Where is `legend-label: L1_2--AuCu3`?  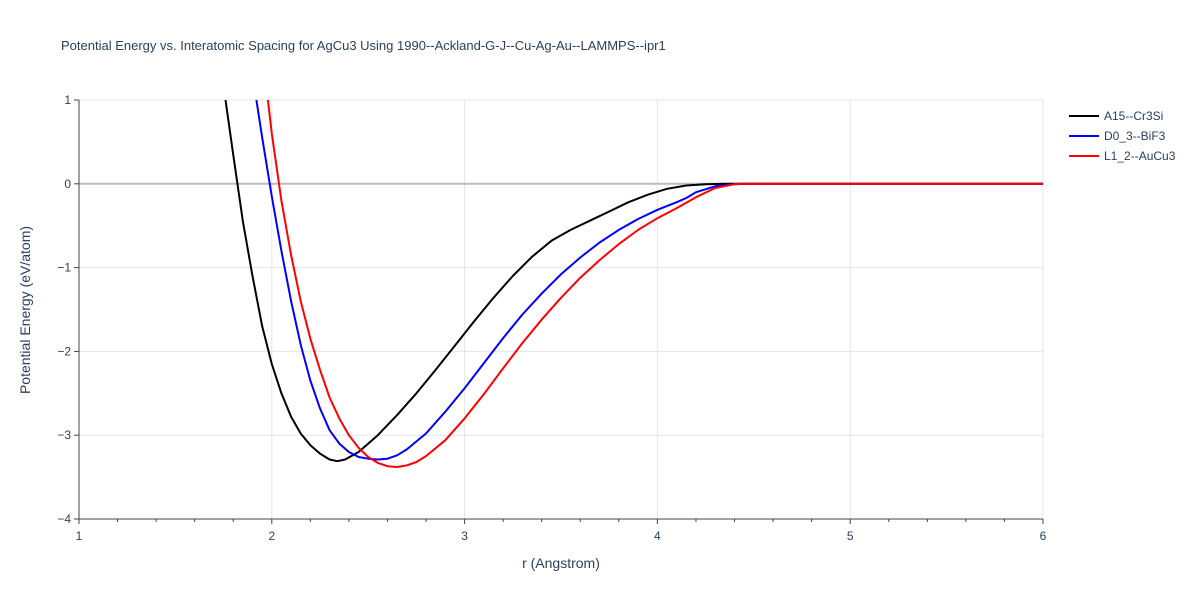
legend-label: L1_2--AuCu3 is located at coordinates (1140, 156).